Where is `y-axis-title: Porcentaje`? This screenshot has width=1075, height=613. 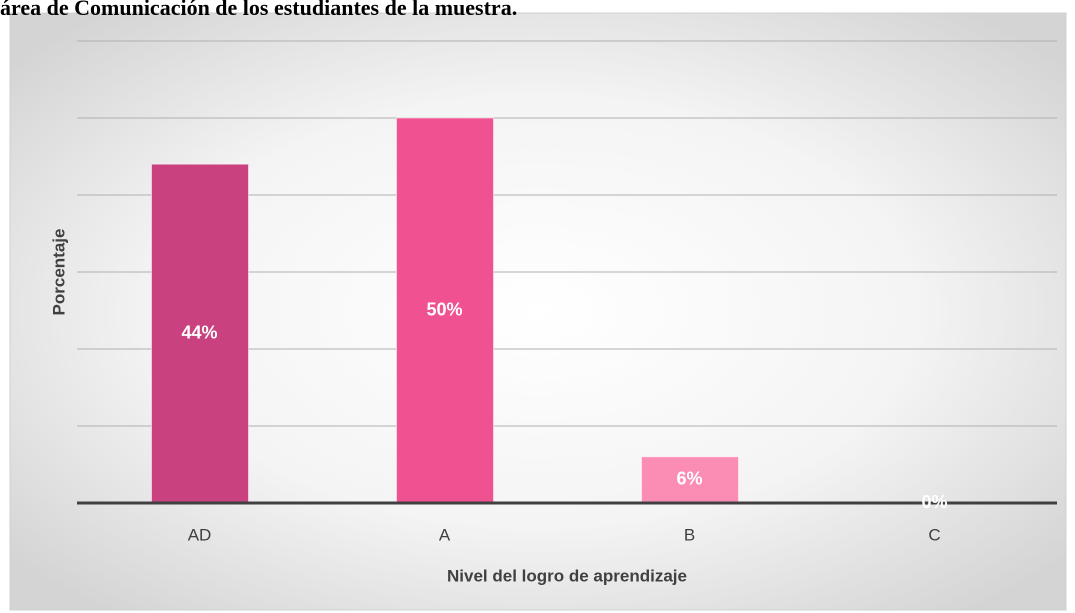 y-axis-title: Porcentaje is located at coordinates (58, 272).